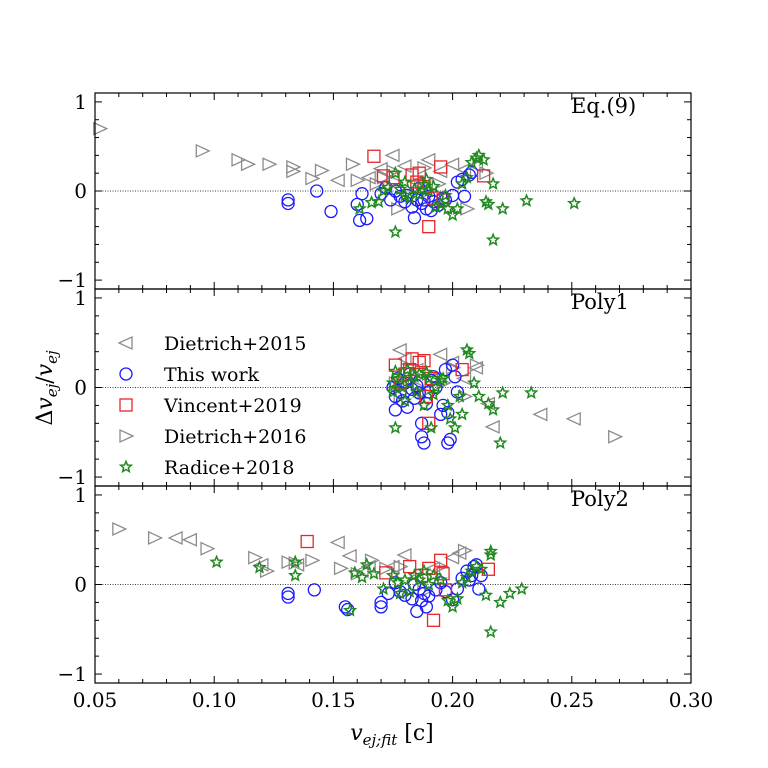 The height and width of the screenshot is (768, 768). I want to click on legend-entry: This work, so click(189, 375).